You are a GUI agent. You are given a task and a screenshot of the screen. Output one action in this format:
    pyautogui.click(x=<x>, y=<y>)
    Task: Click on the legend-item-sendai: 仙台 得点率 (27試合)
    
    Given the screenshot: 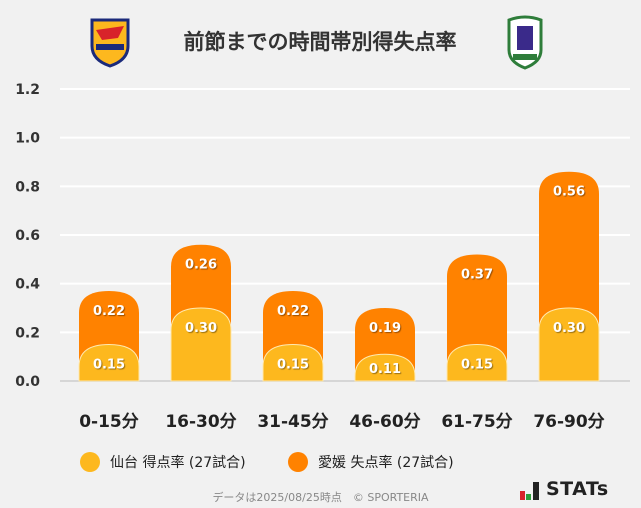 What is the action you would take?
    pyautogui.click(x=163, y=462)
    